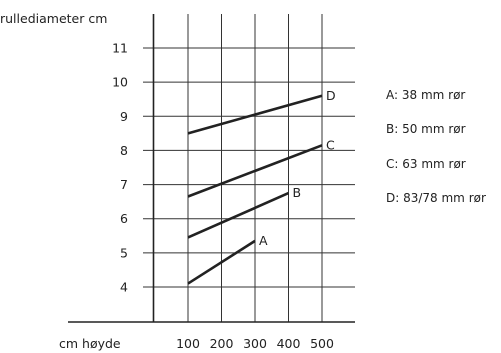  I want to click on series-label-a: A, so click(263, 240).